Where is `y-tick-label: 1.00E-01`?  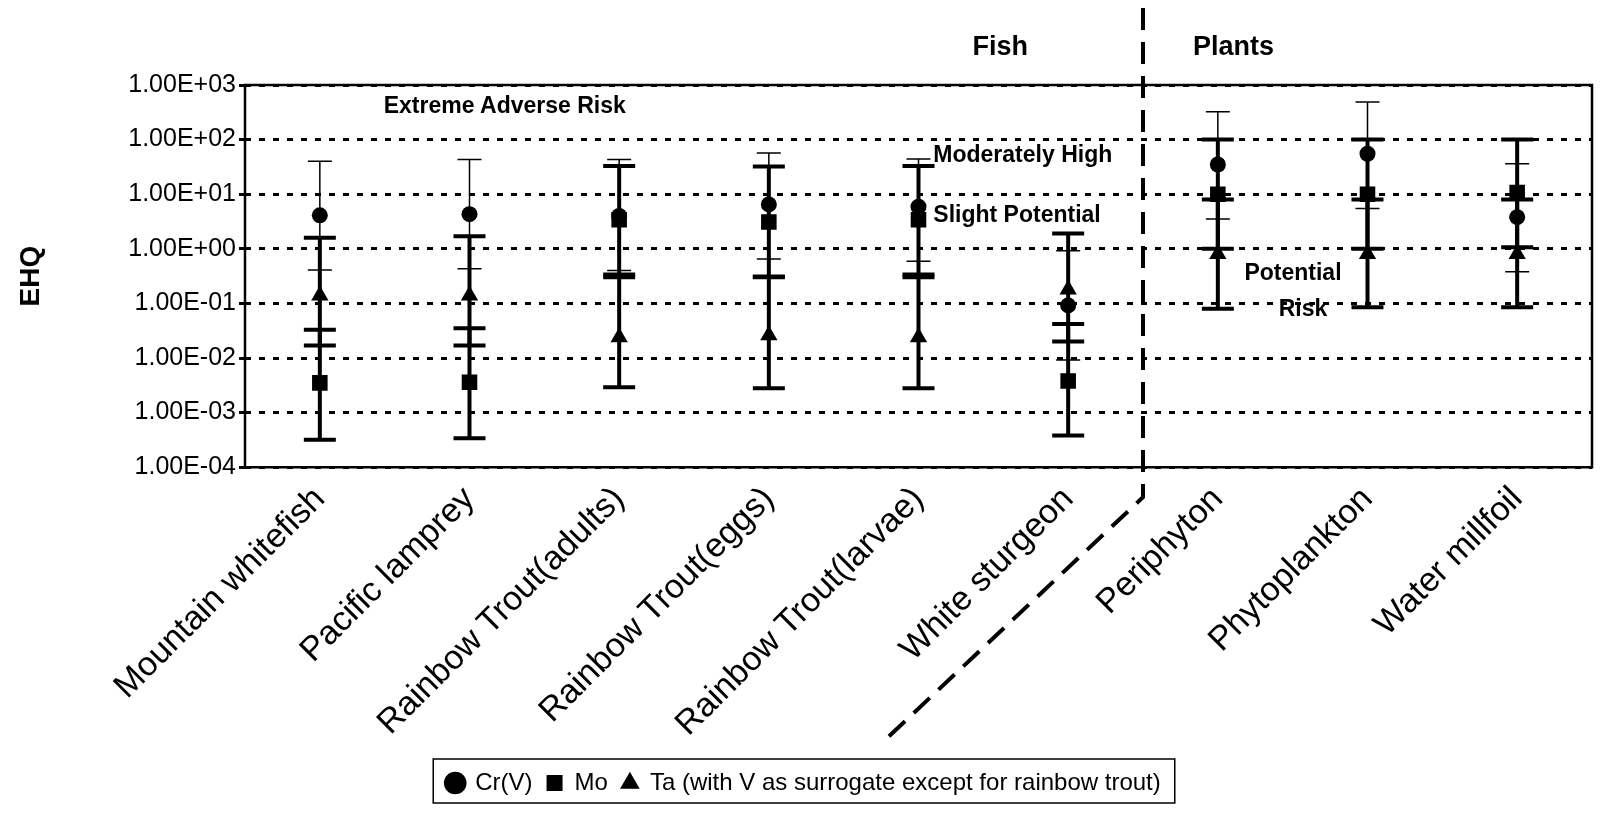 y-tick-label: 1.00E-01 is located at coordinates (185, 301).